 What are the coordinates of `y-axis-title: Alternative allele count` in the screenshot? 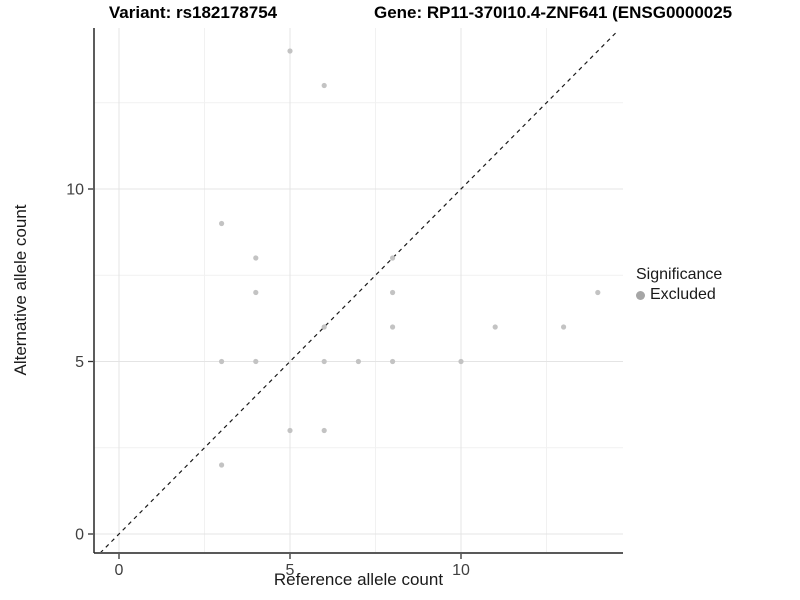 It's located at (20, 290).